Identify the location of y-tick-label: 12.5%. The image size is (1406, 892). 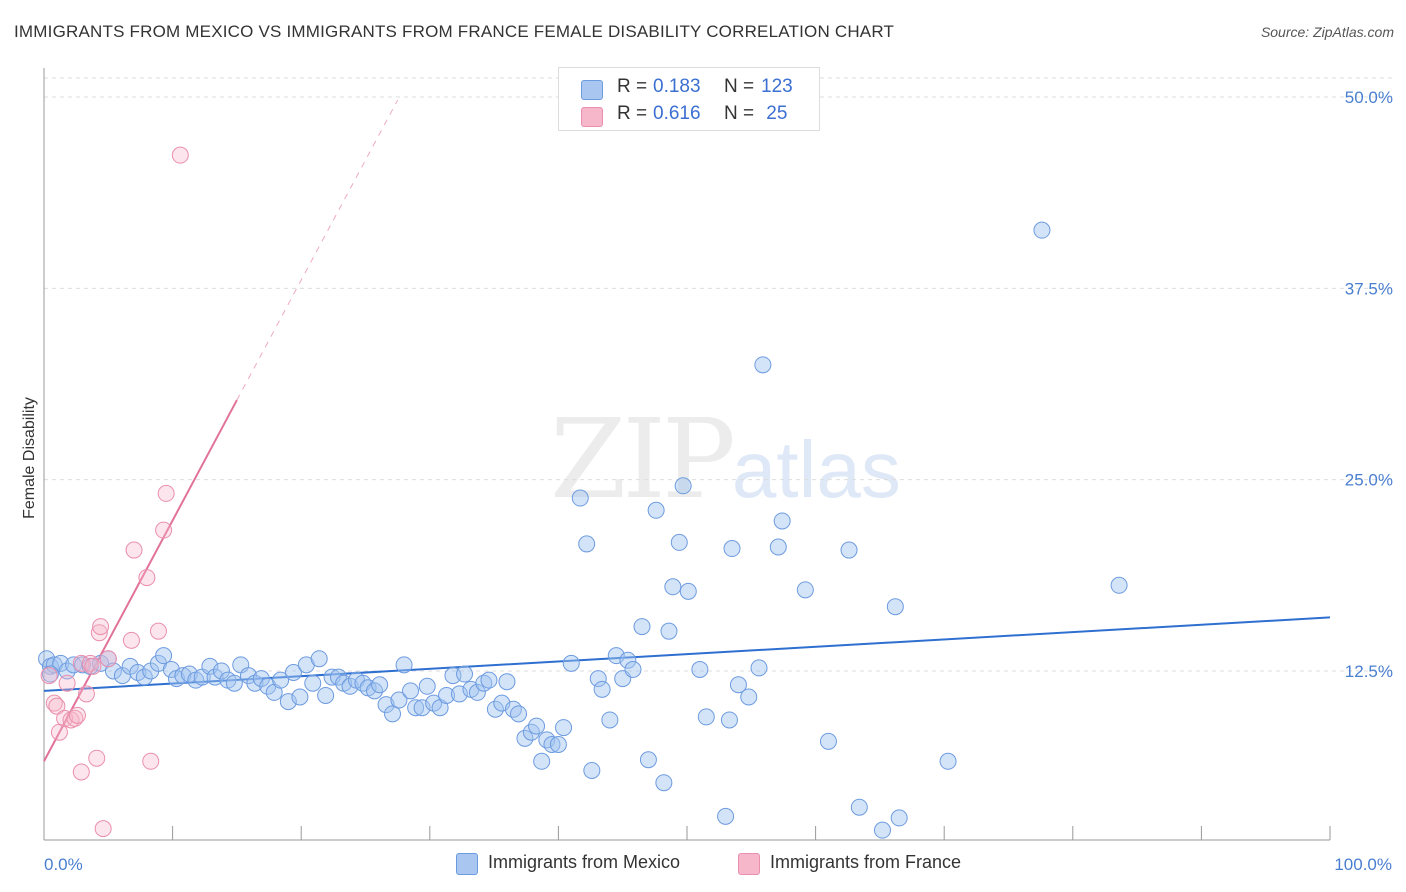
(1369, 671).